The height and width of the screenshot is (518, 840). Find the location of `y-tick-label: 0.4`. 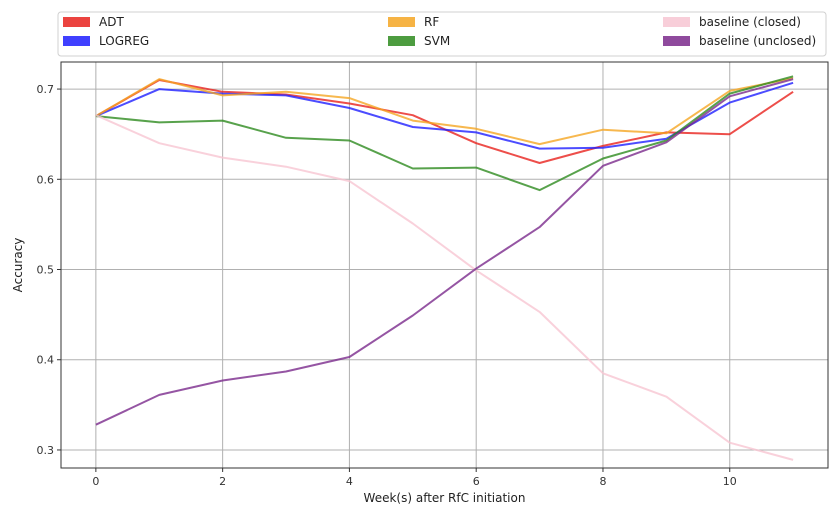

y-tick-label: 0.4 is located at coordinates (46, 360).